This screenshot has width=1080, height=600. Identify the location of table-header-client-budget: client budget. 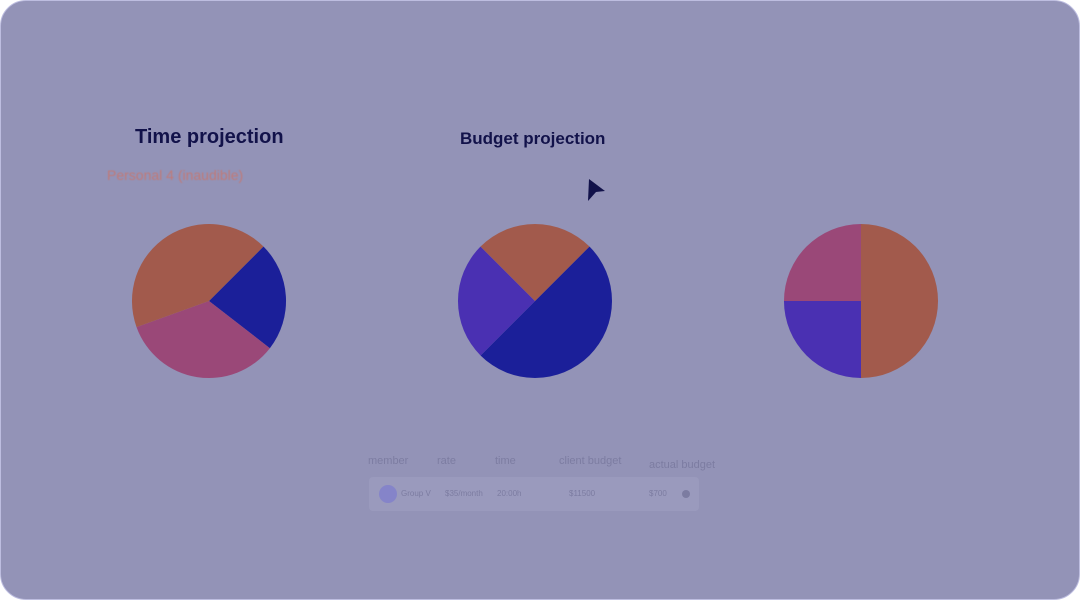
(590, 461).